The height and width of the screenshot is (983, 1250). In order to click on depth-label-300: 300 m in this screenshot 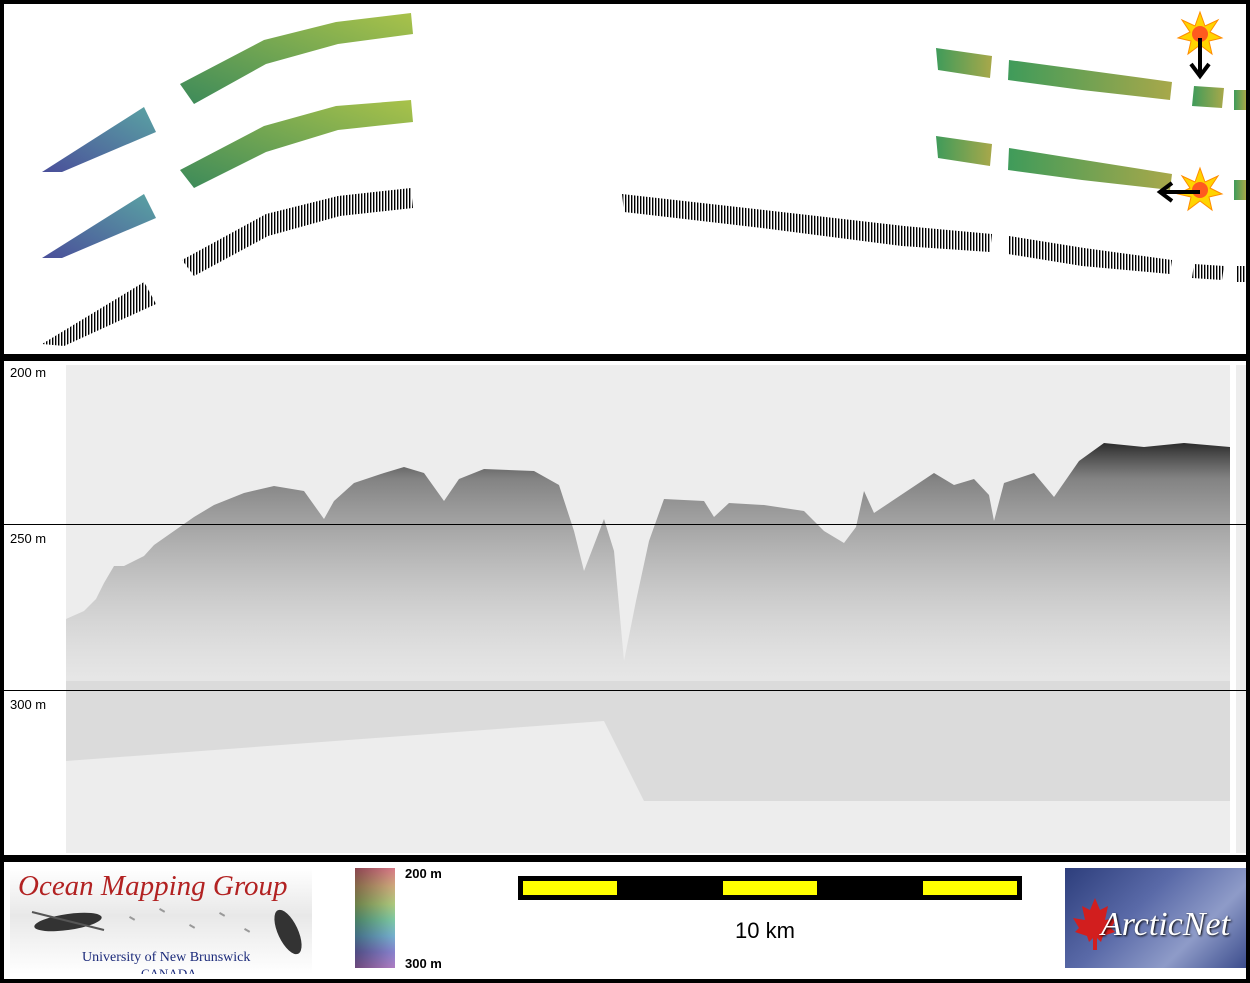, I will do `click(28, 704)`.